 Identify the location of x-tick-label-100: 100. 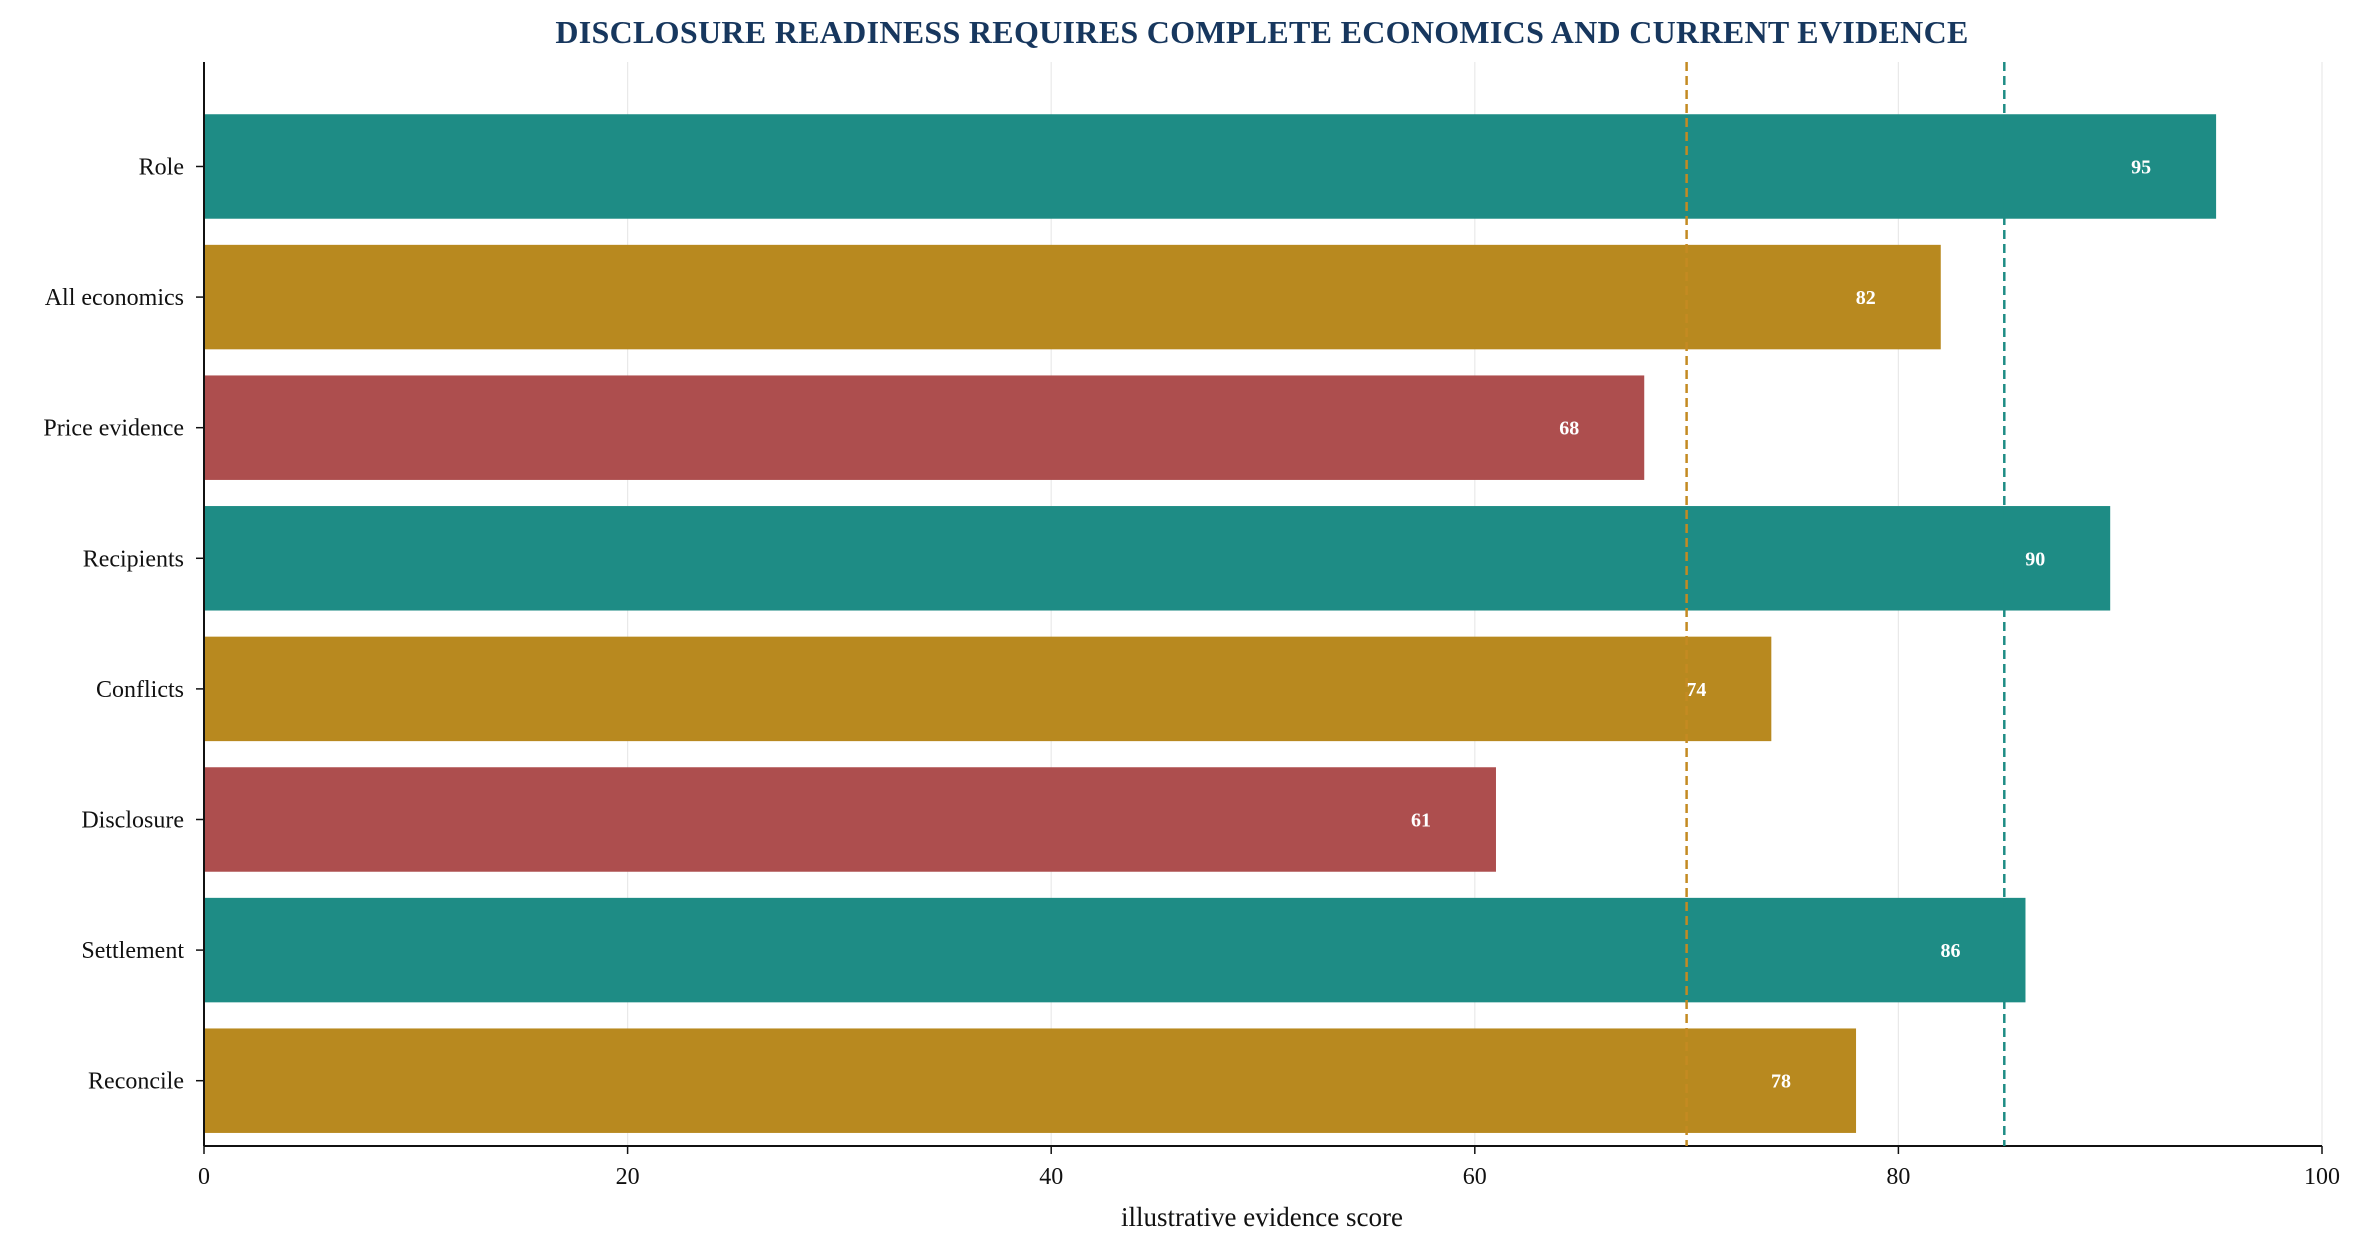
(2322, 1177).